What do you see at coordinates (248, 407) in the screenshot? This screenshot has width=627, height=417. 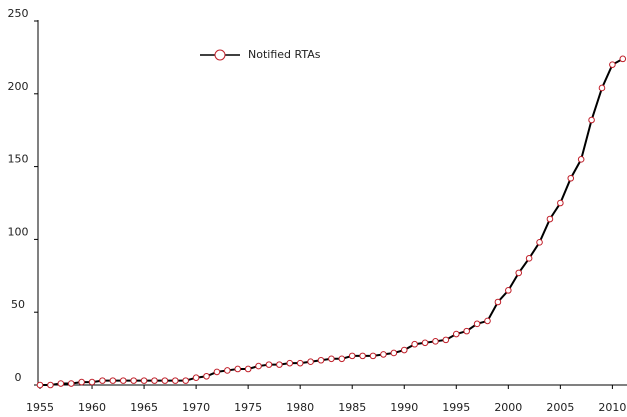 I see `x-tick-label: 1975` at bounding box center [248, 407].